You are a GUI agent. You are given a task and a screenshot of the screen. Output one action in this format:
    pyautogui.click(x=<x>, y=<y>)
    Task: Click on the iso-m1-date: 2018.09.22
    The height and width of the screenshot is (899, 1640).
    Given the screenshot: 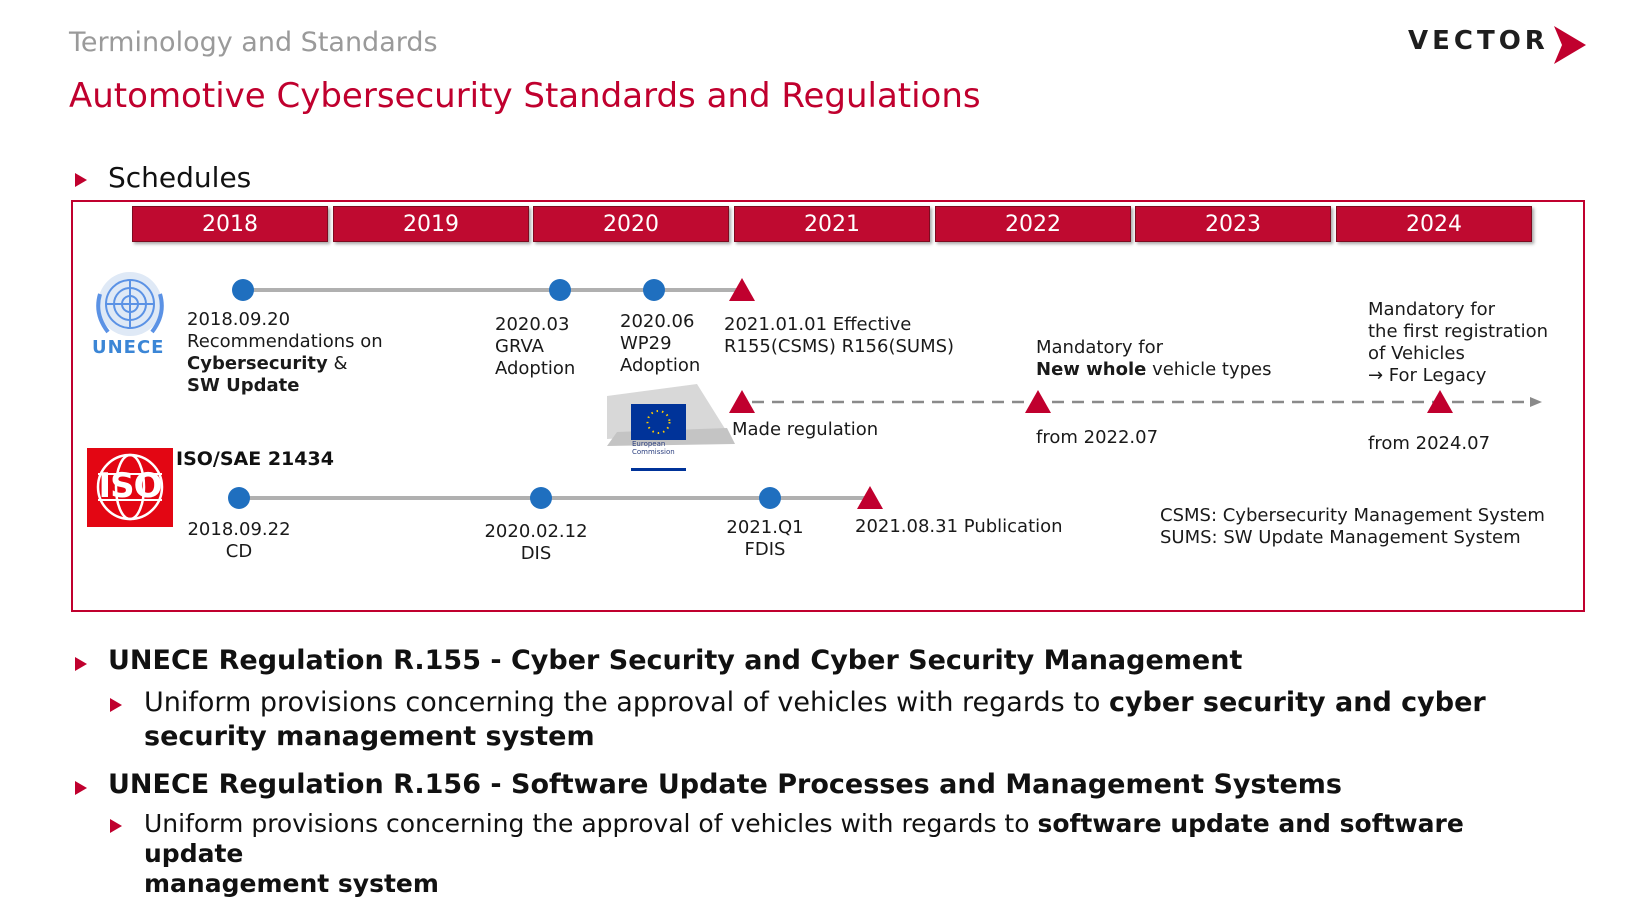 What is the action you would take?
    pyautogui.click(x=239, y=529)
    